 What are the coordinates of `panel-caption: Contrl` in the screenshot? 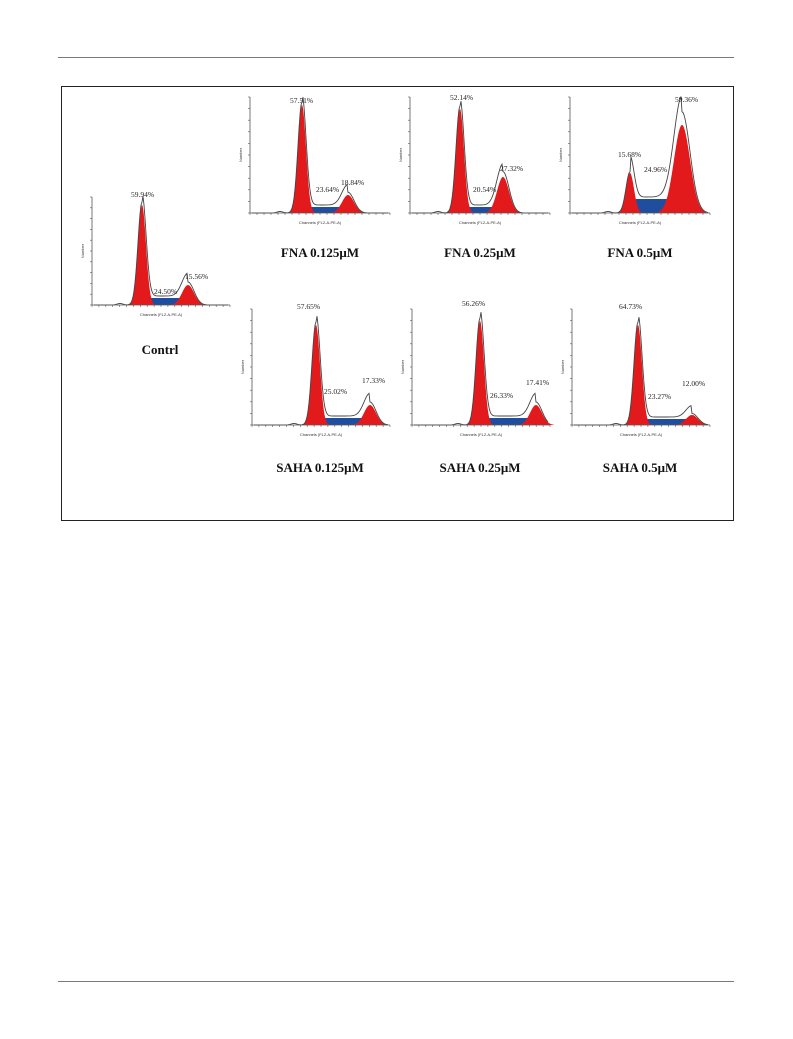 It's located at (160, 349).